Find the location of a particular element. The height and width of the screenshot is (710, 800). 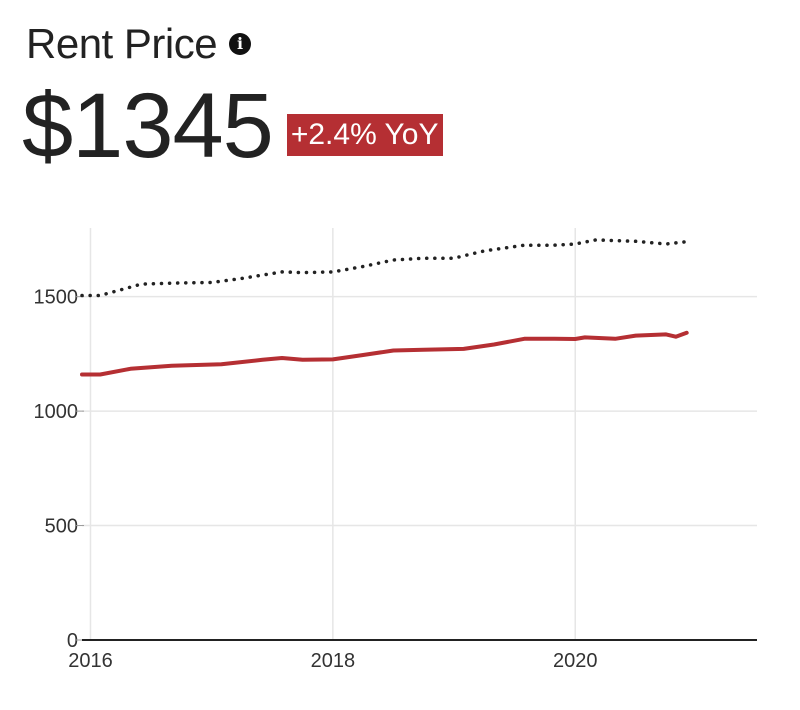

x-tick-label: 2020 is located at coordinates (575, 661).